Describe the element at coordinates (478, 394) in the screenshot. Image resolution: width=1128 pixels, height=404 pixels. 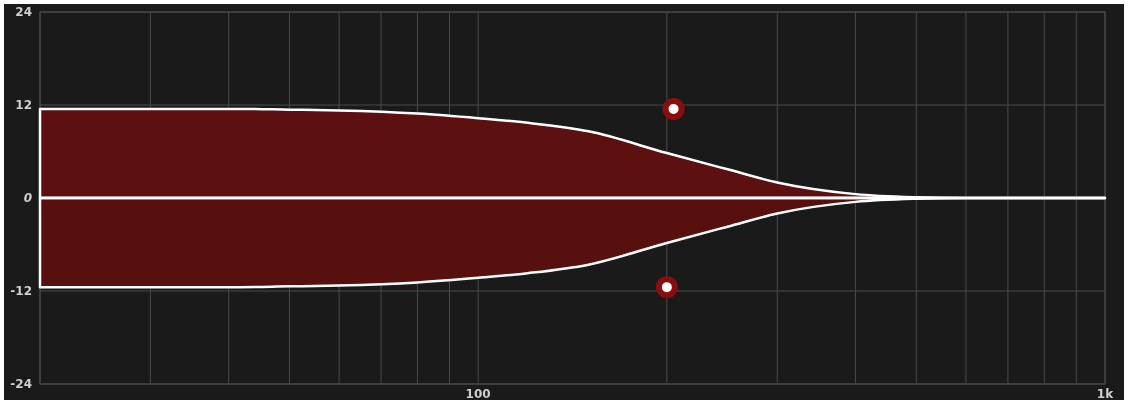
I see `x-tick-label: 100` at that location.